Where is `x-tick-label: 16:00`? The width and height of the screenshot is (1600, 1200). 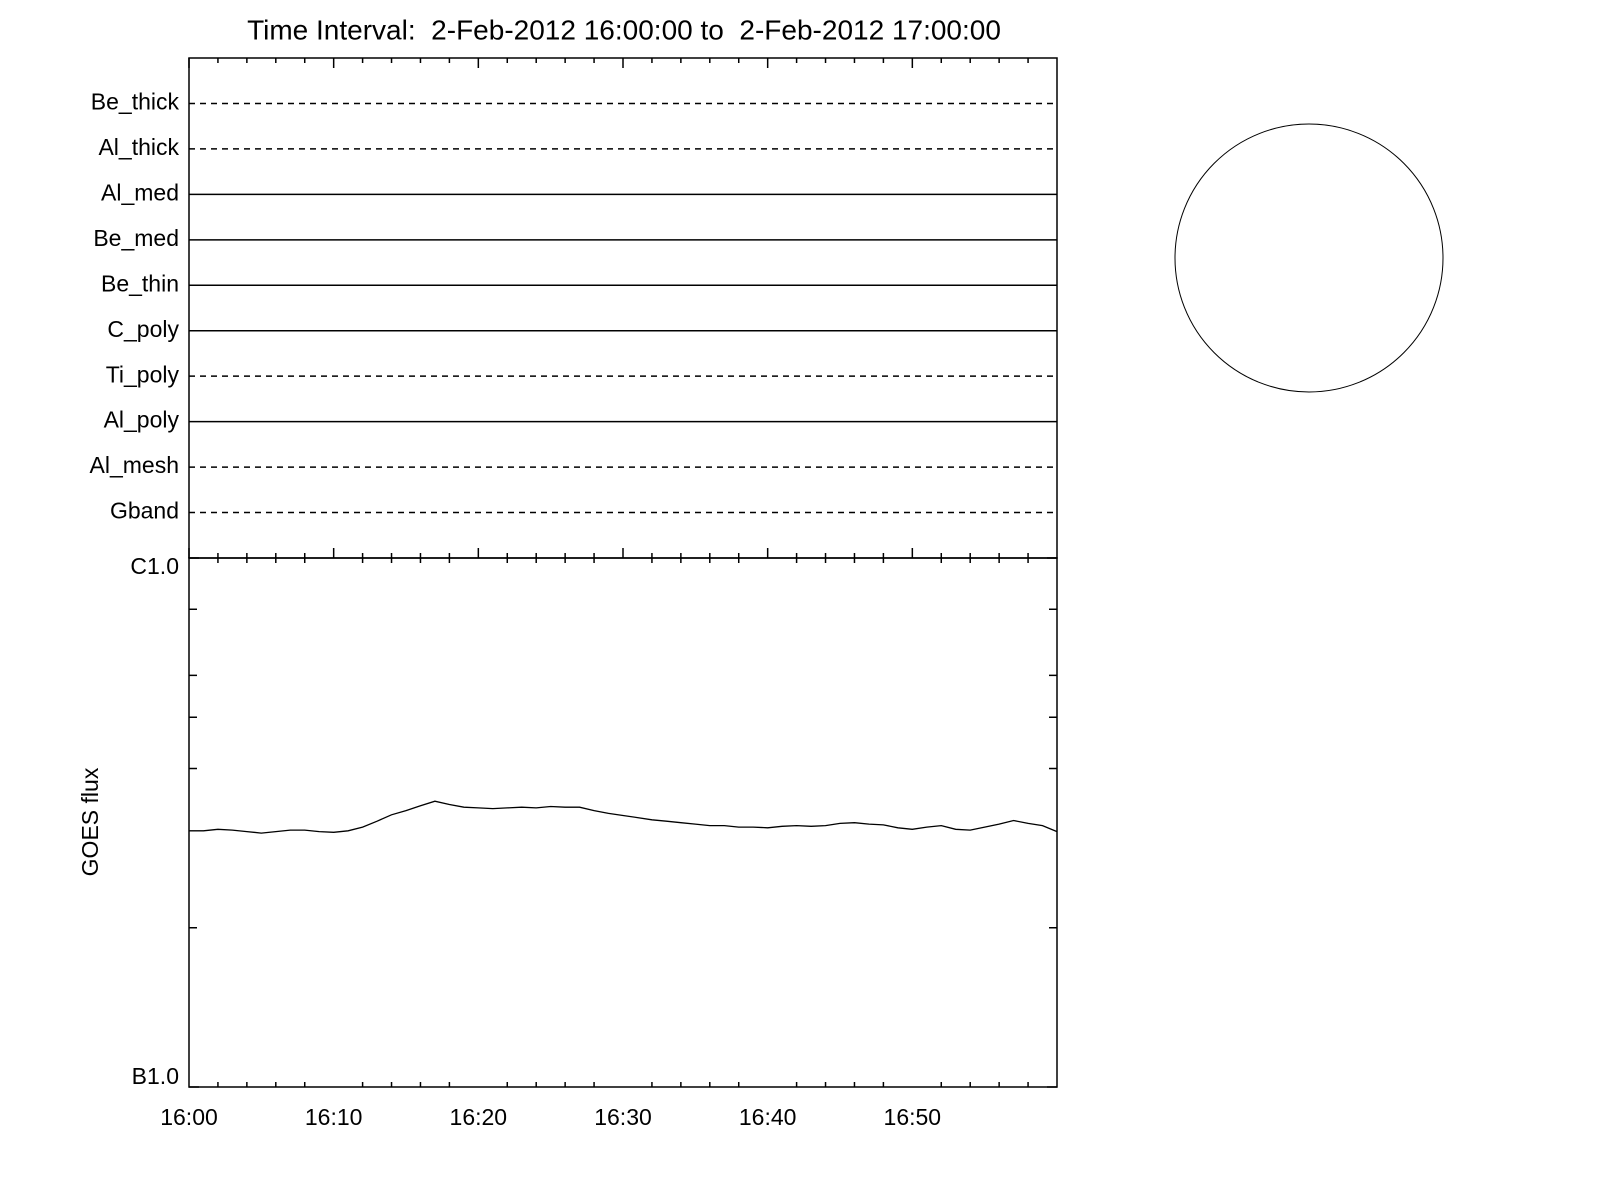
x-tick-label: 16:00 is located at coordinates (189, 1117).